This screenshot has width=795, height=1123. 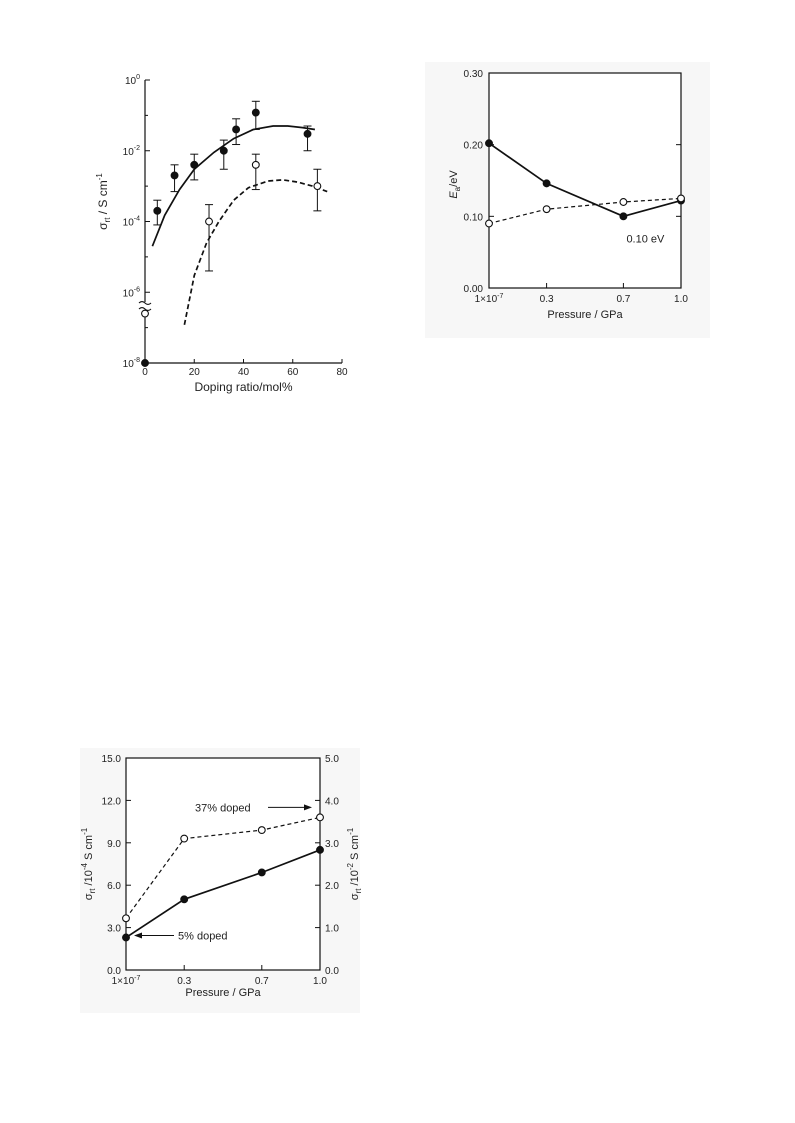 I want to click on y-tick-label: 0.20, so click(x=474, y=146).